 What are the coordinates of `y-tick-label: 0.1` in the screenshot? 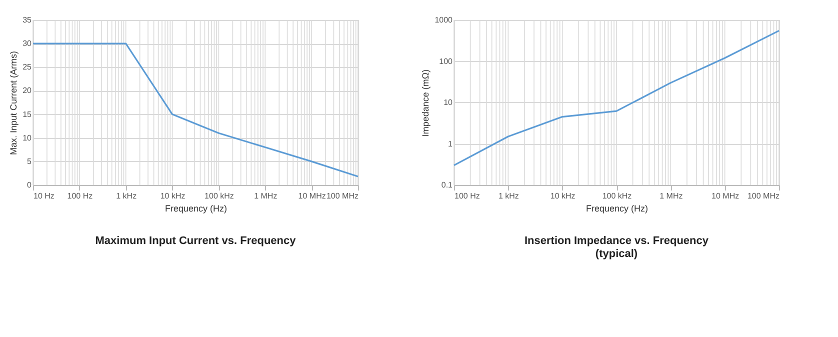 It's located at (447, 185).